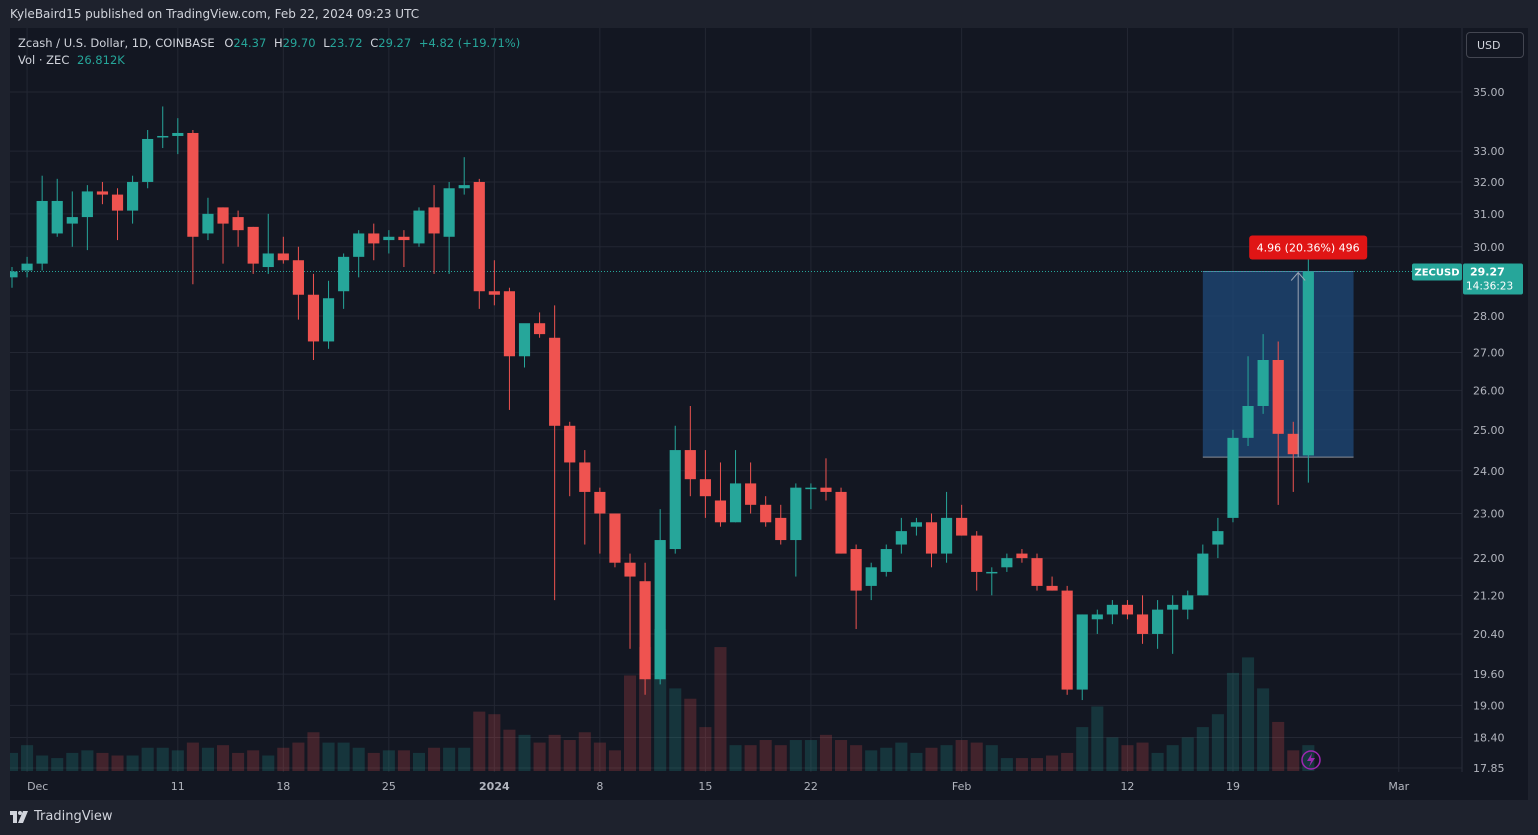 The width and height of the screenshot is (1538, 835). What do you see at coordinates (705, 786) in the screenshot?
I see `time-tick-label: 15` at bounding box center [705, 786].